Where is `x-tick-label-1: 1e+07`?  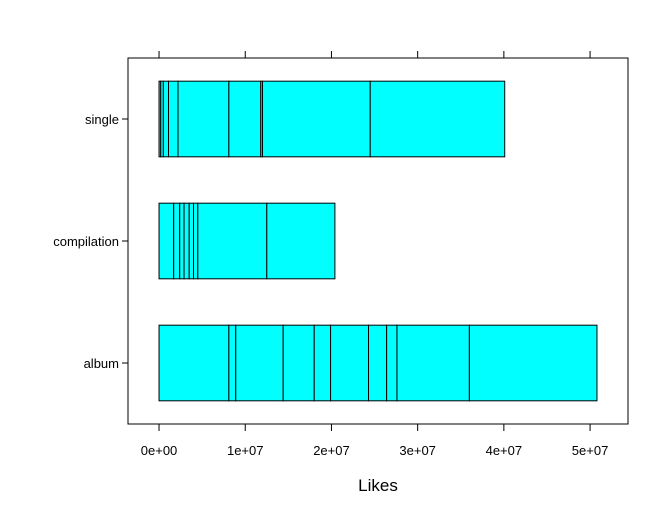
x-tick-label-1: 1e+07 is located at coordinates (245, 450).